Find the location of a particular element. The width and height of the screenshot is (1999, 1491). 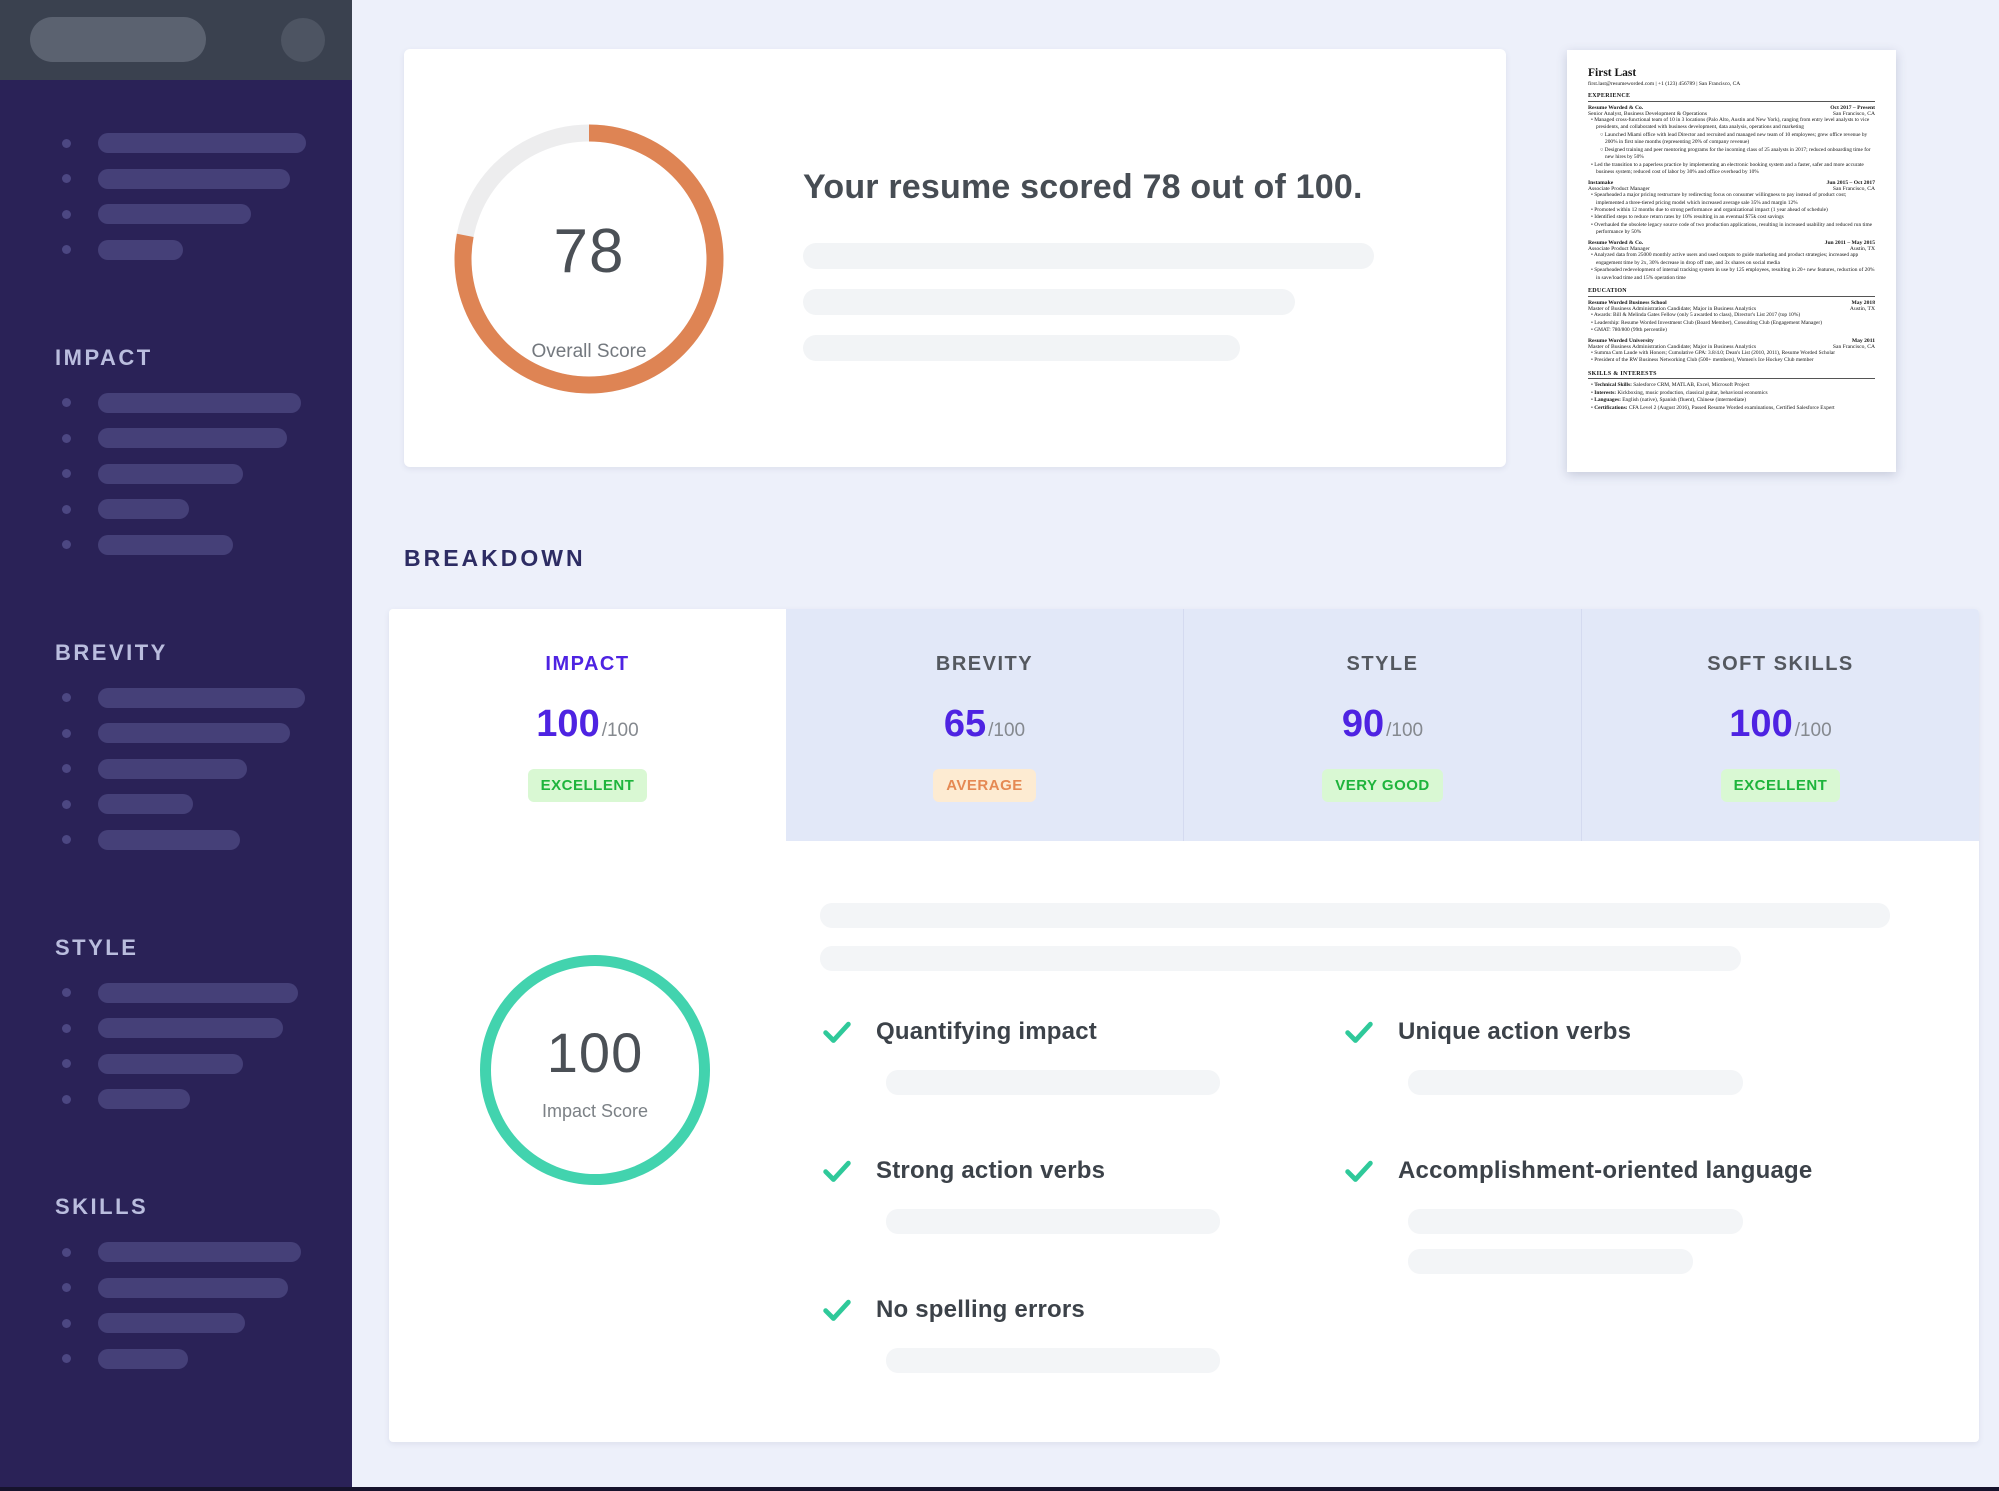

breakdown-title: BREAKDOWN is located at coordinates (495, 558).